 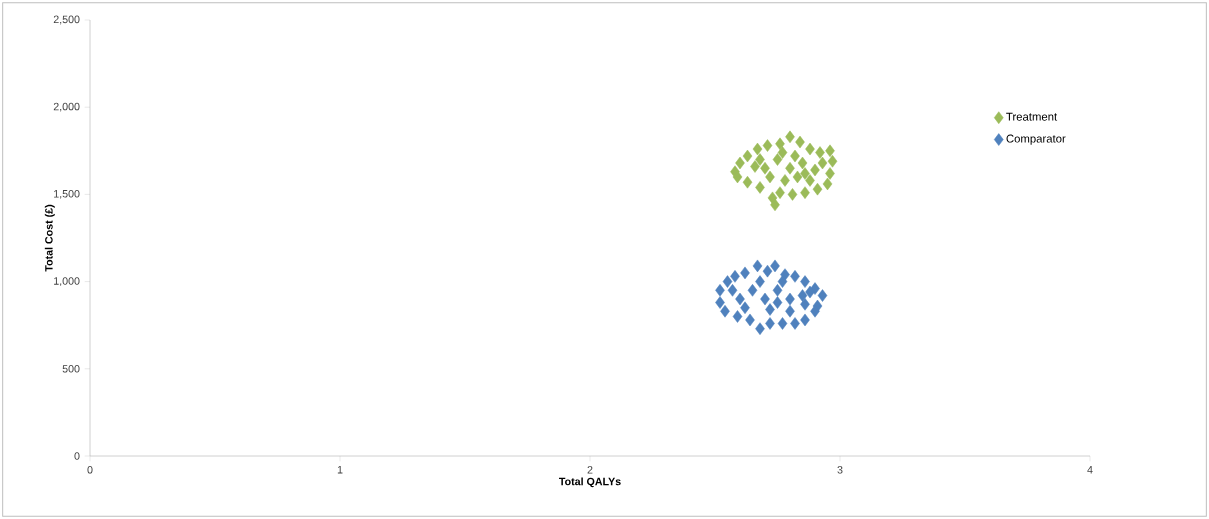 What do you see at coordinates (1090, 470) in the screenshot?
I see `x-tick-label: 4` at bounding box center [1090, 470].